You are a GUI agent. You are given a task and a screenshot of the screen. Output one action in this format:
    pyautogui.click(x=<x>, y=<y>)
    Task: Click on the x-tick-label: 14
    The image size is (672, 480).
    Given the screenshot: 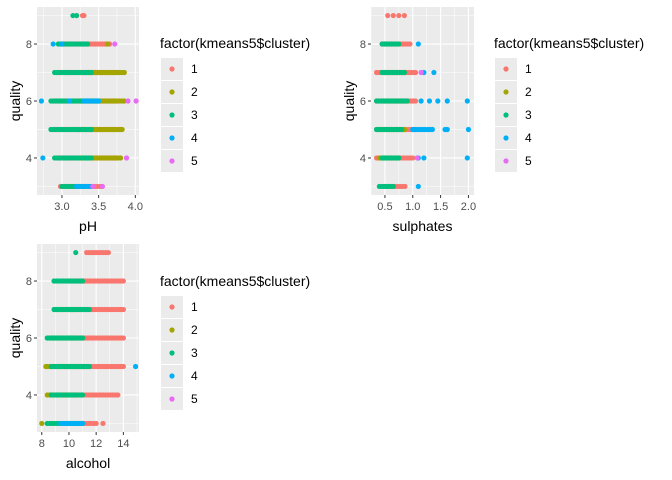 What is the action you would take?
    pyautogui.click(x=123, y=444)
    